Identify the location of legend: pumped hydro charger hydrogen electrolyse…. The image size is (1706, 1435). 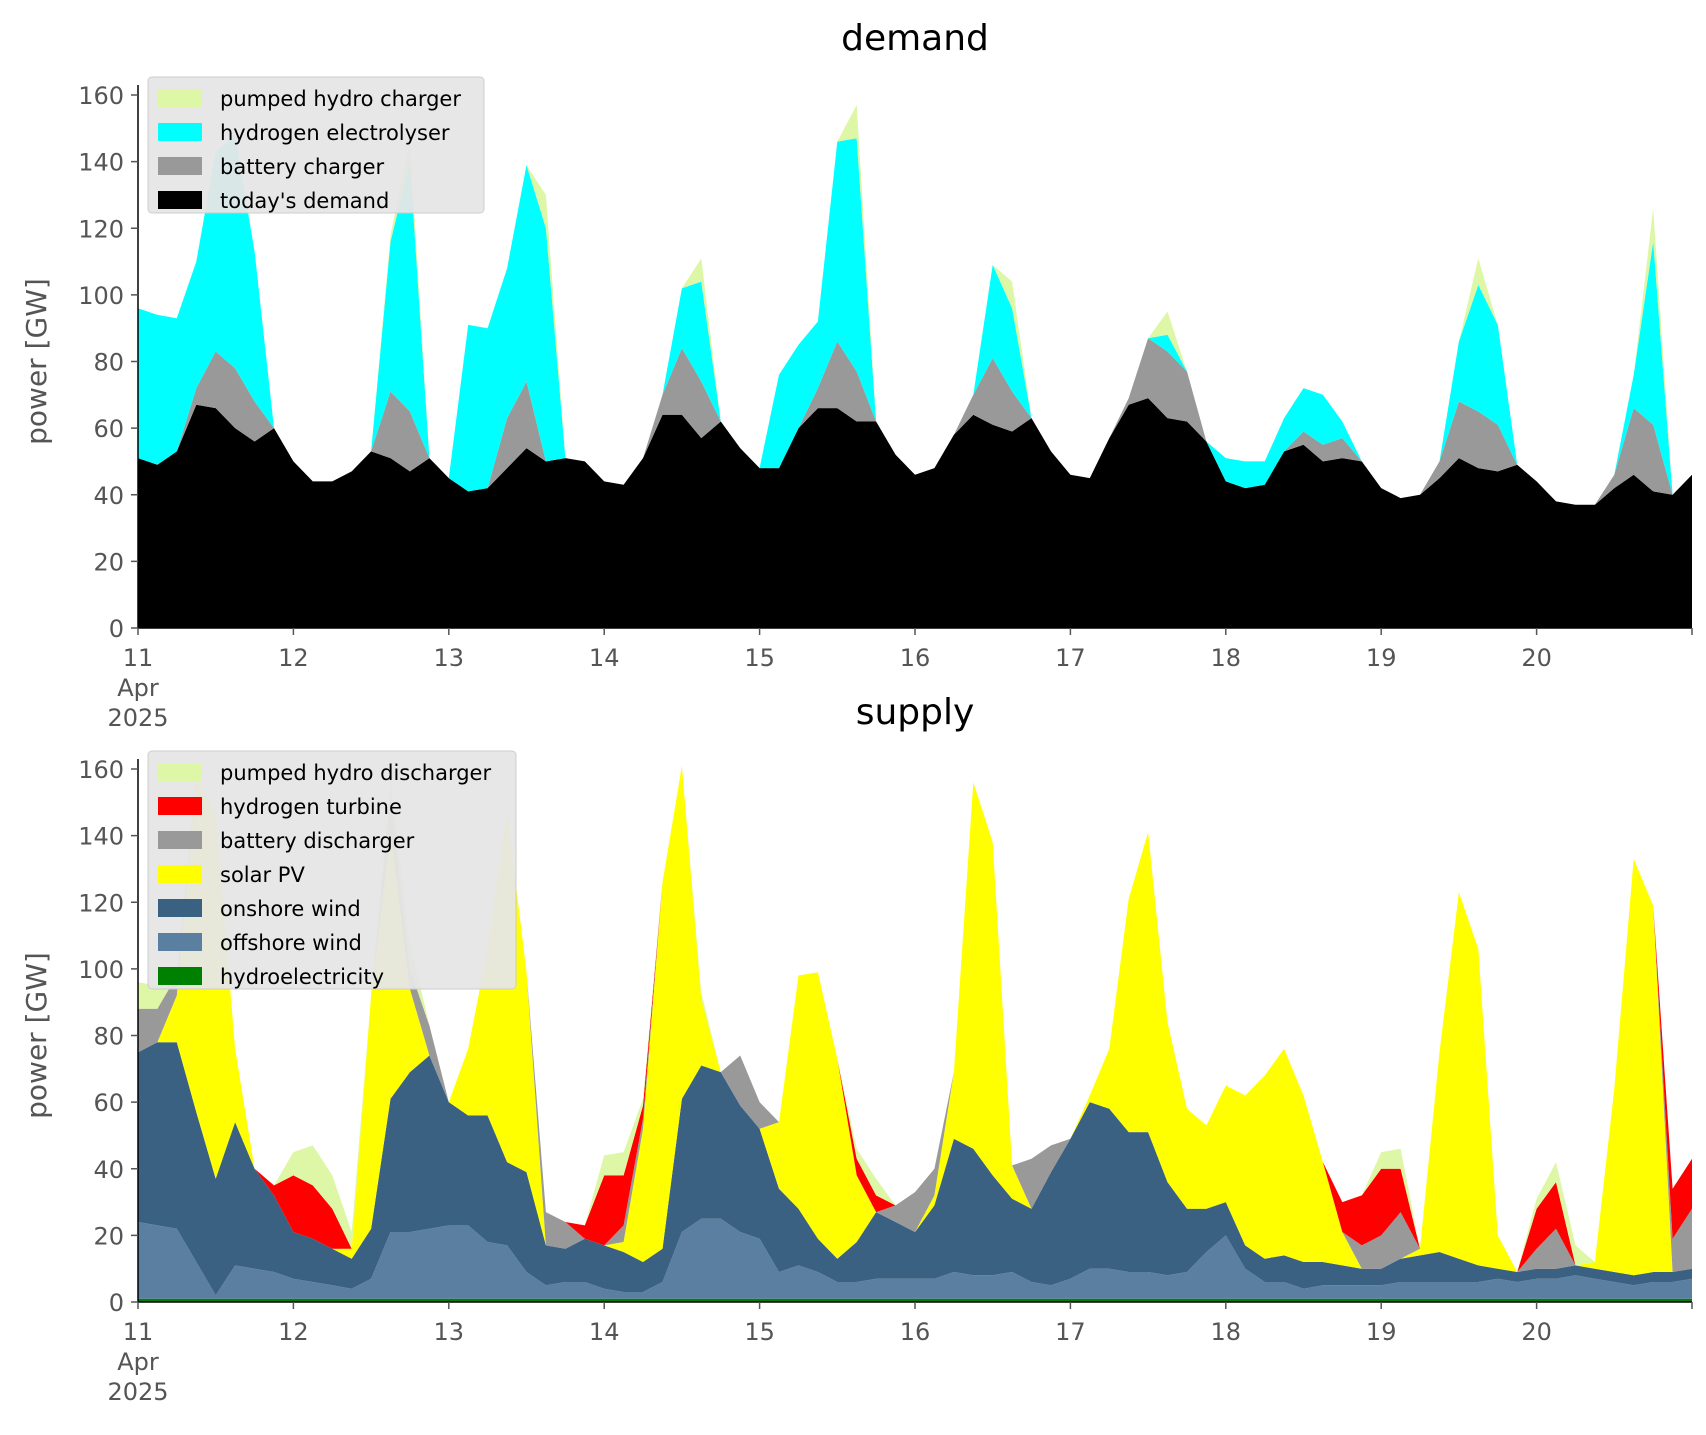
(316, 145).